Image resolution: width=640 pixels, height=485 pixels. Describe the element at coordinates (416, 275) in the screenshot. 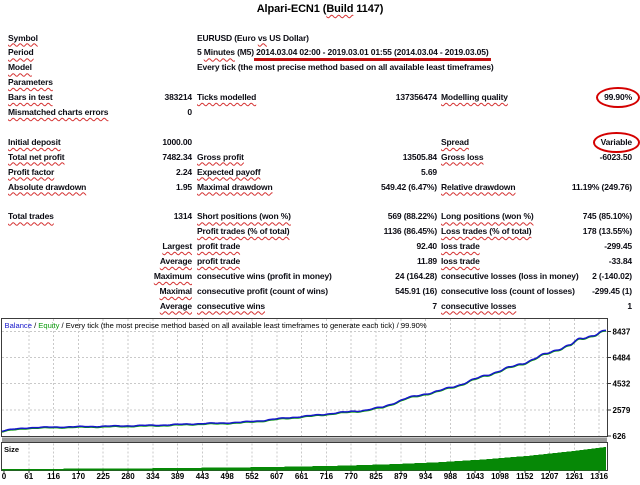

I see `maximum-consecutive-c2v-text: 24 (164.28)` at that location.